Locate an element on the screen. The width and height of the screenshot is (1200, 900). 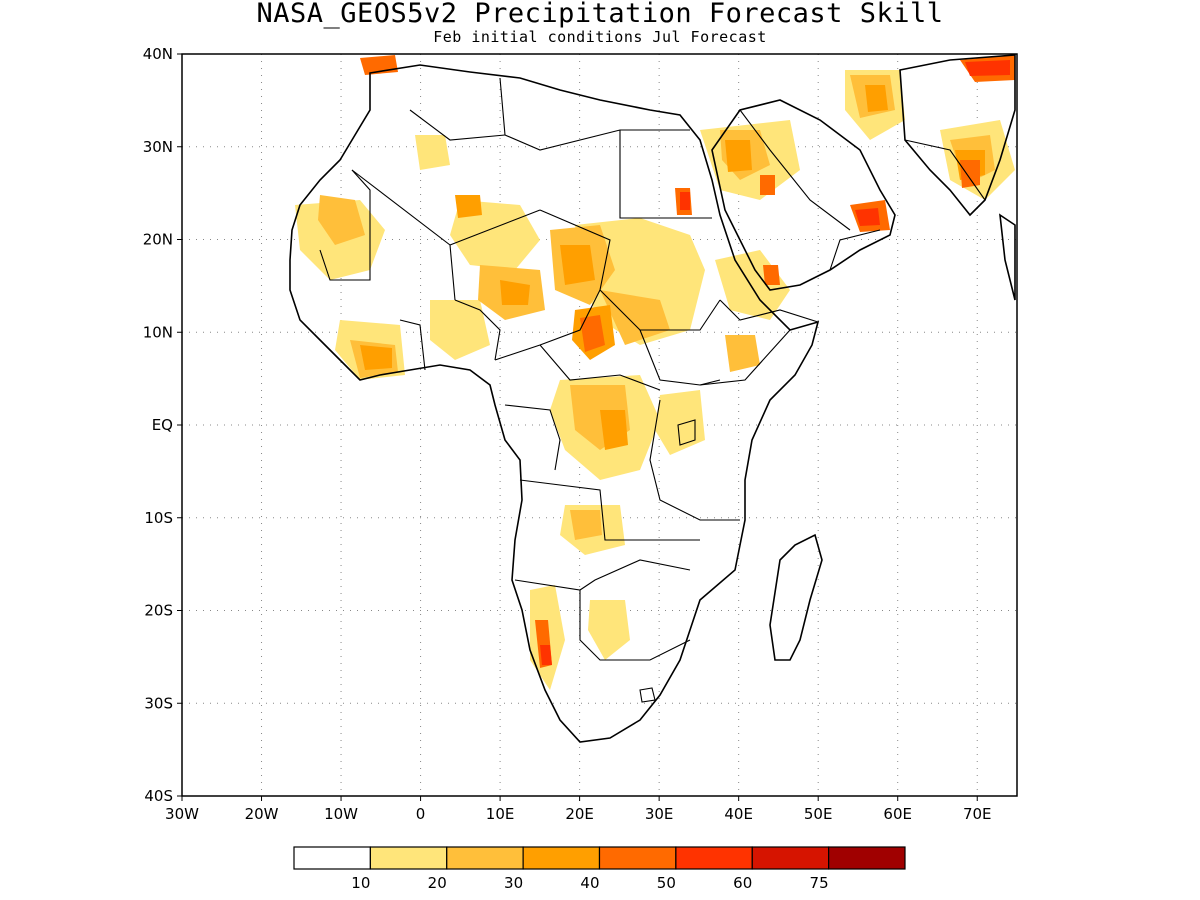
lon-tick-label: 70E is located at coordinates (977, 814).